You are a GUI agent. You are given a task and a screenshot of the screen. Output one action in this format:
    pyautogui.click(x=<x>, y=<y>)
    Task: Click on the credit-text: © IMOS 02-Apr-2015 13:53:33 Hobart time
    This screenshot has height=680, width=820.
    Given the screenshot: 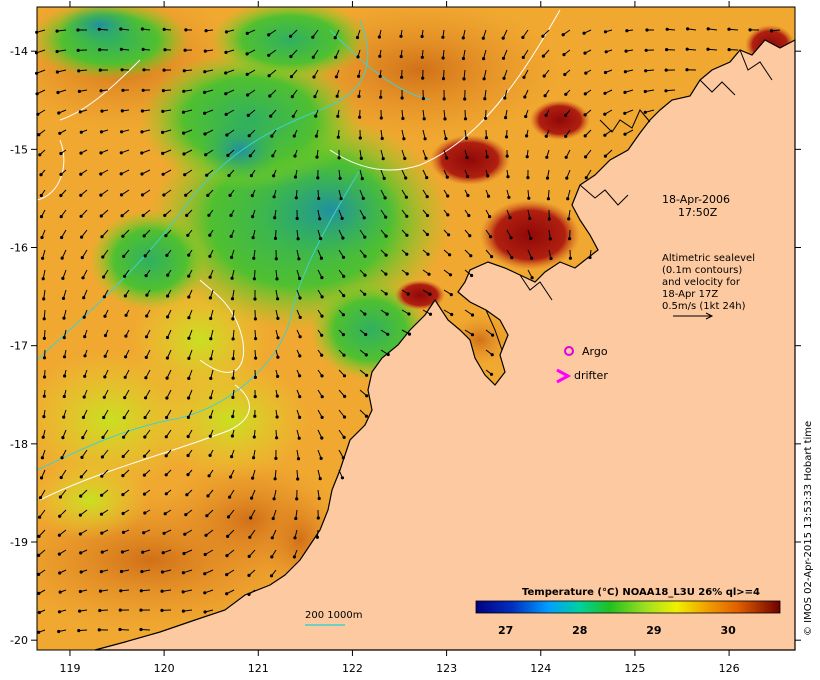 What is the action you would take?
    pyautogui.click(x=808, y=528)
    